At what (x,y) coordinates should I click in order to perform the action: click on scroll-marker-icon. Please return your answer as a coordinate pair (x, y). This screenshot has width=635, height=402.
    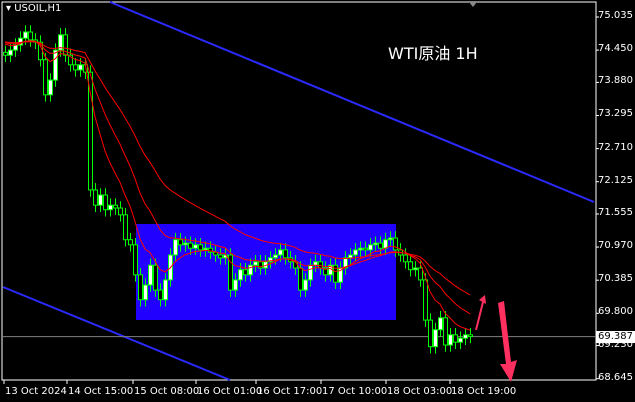
    Looking at the image, I should click on (473, 4).